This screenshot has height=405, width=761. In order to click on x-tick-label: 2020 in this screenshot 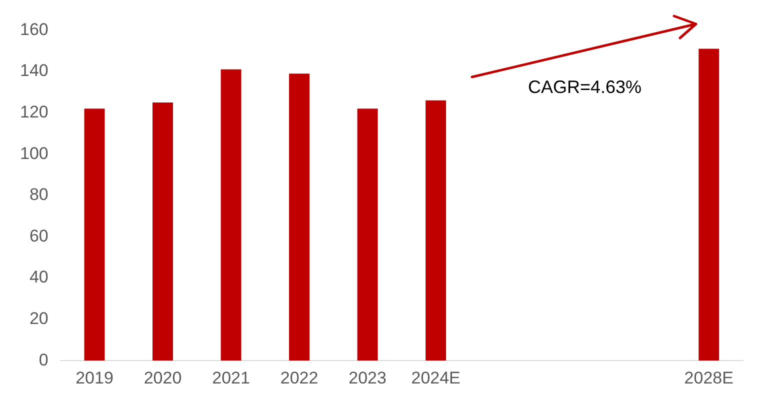, I will do `click(163, 378)`.